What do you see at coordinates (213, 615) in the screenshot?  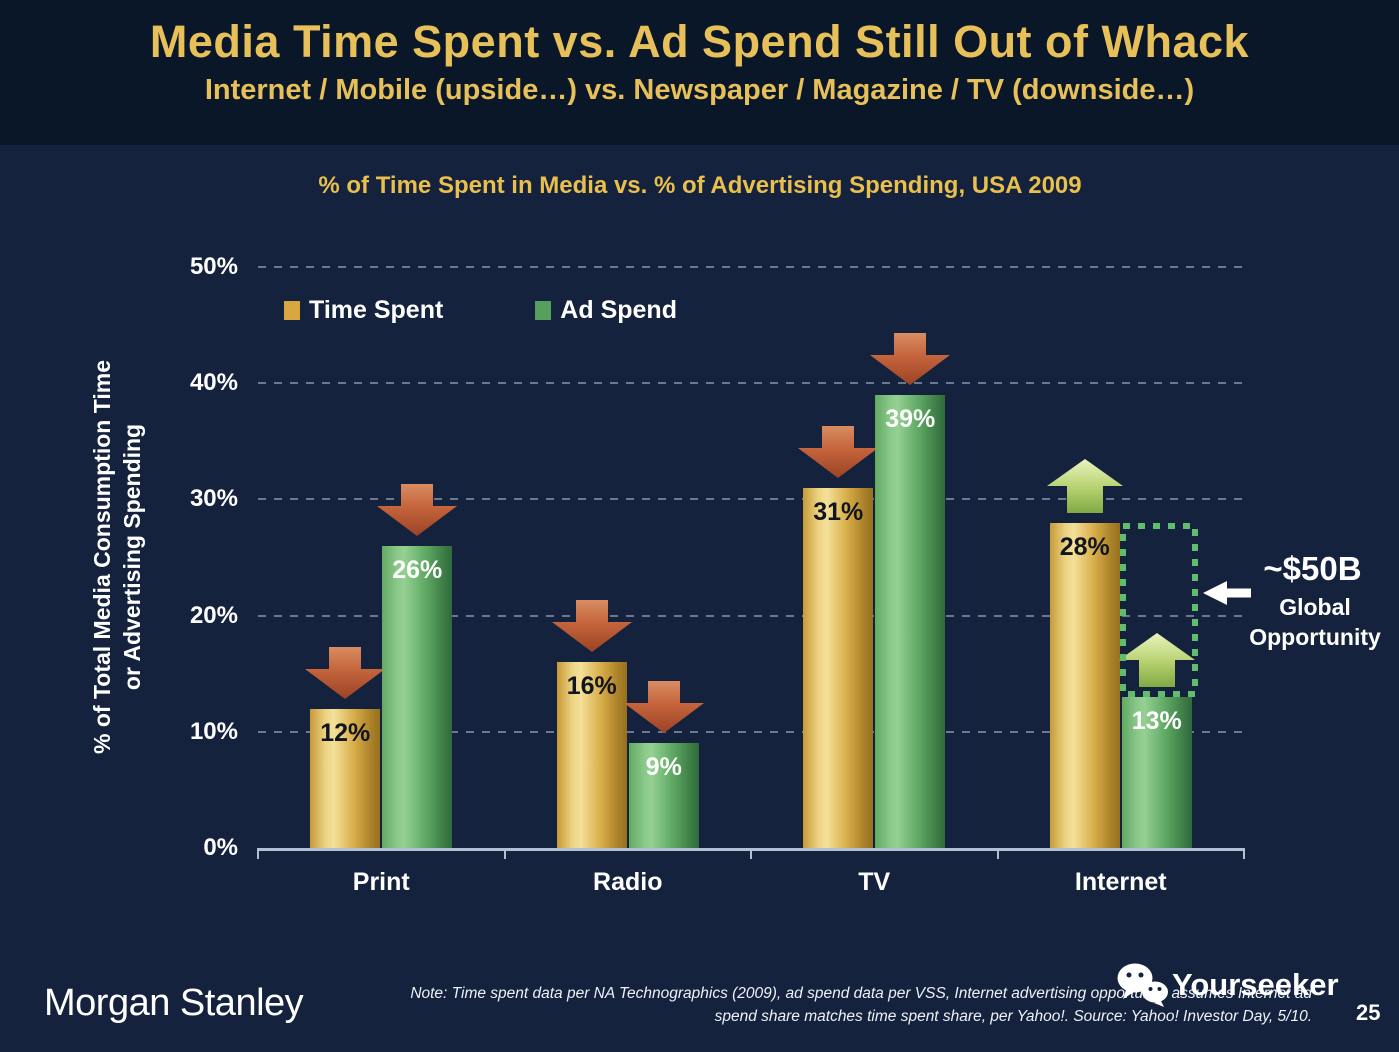 I see `y-tick-label: 20%` at bounding box center [213, 615].